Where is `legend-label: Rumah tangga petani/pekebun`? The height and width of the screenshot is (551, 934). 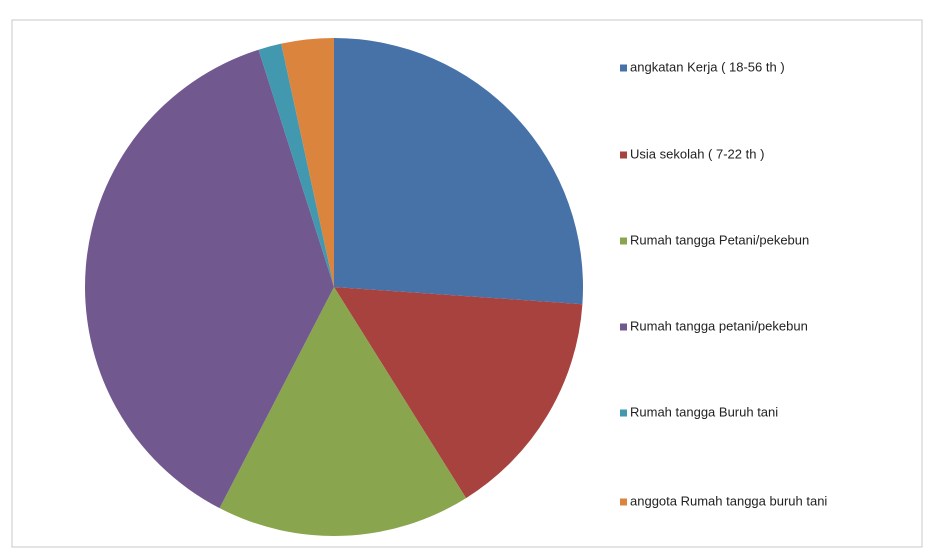
legend-label: Rumah tangga petani/pekebun is located at coordinates (719, 325).